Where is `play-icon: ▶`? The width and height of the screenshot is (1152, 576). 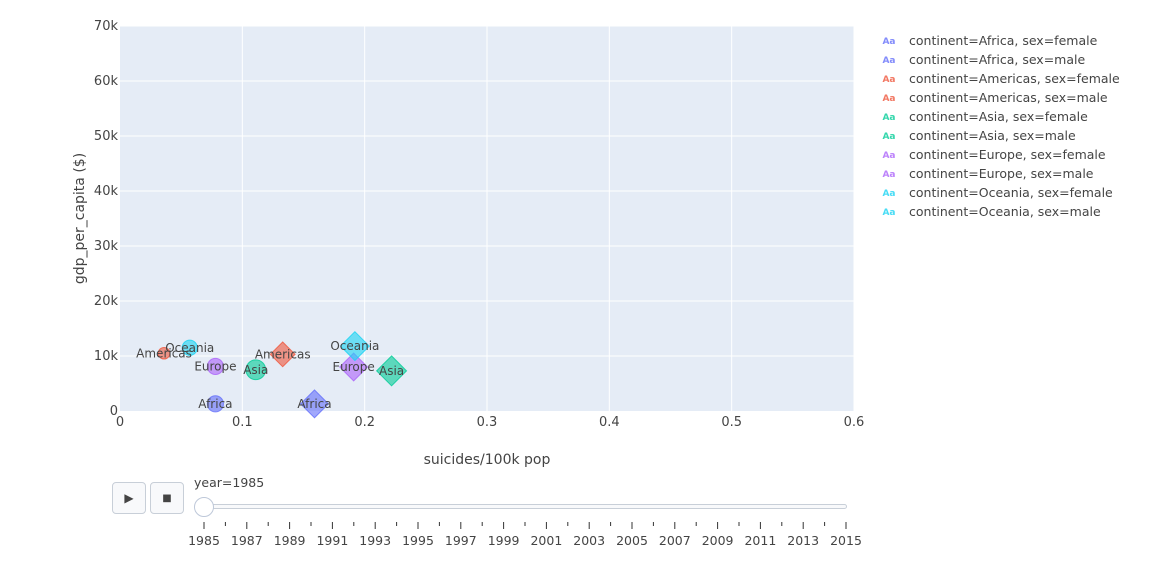
play-icon: ▶ is located at coordinates (129, 498).